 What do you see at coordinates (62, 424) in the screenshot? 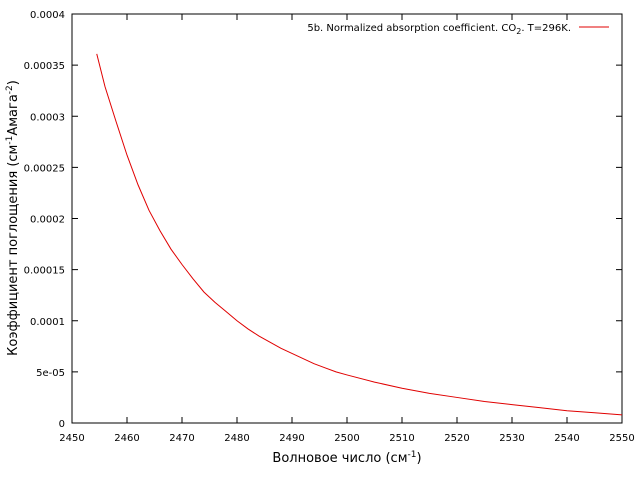
I see `y-tick-label: 0` at bounding box center [62, 424].